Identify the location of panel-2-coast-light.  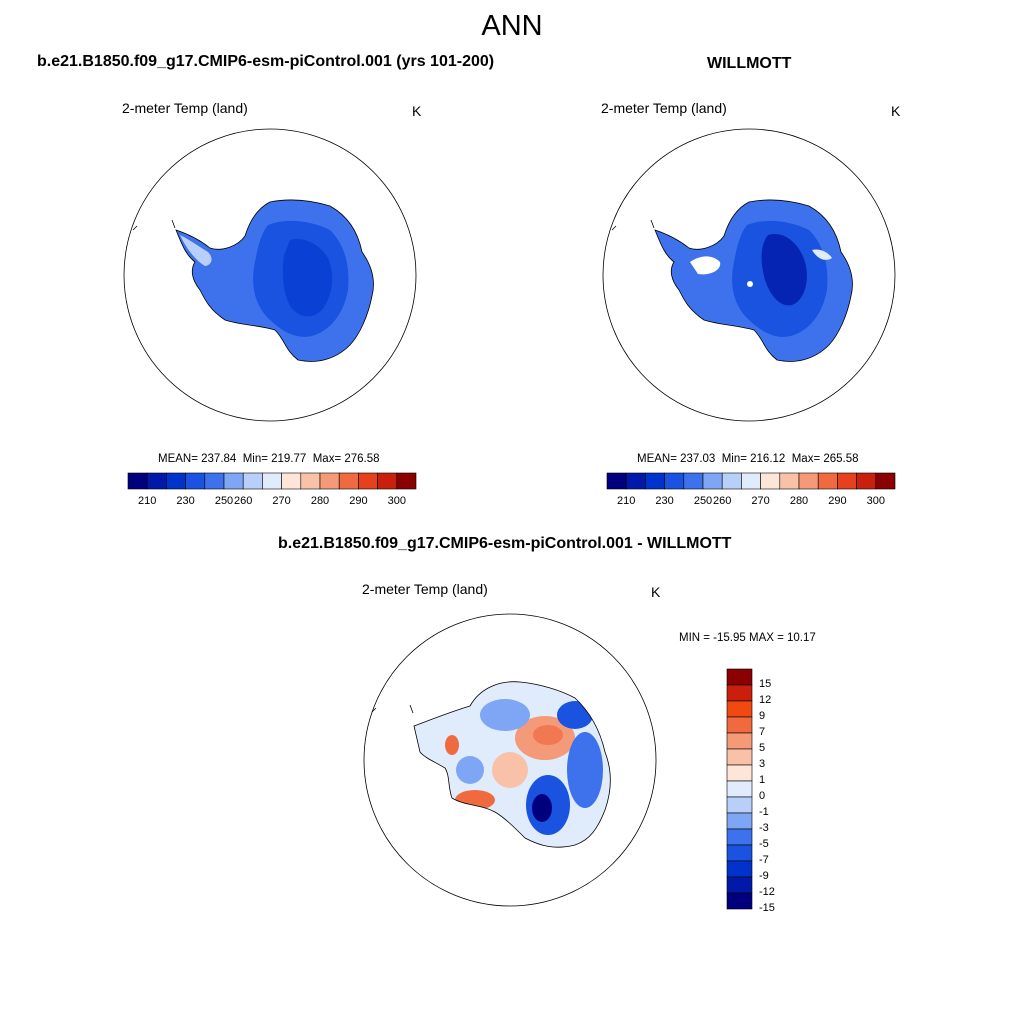
(822, 254).